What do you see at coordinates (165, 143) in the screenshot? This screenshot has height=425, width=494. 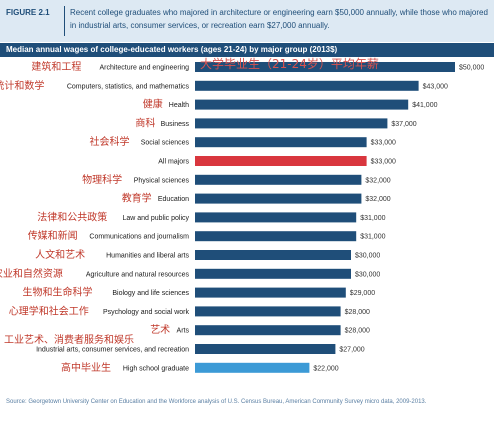 I see `category-label-4: Social sciences` at bounding box center [165, 143].